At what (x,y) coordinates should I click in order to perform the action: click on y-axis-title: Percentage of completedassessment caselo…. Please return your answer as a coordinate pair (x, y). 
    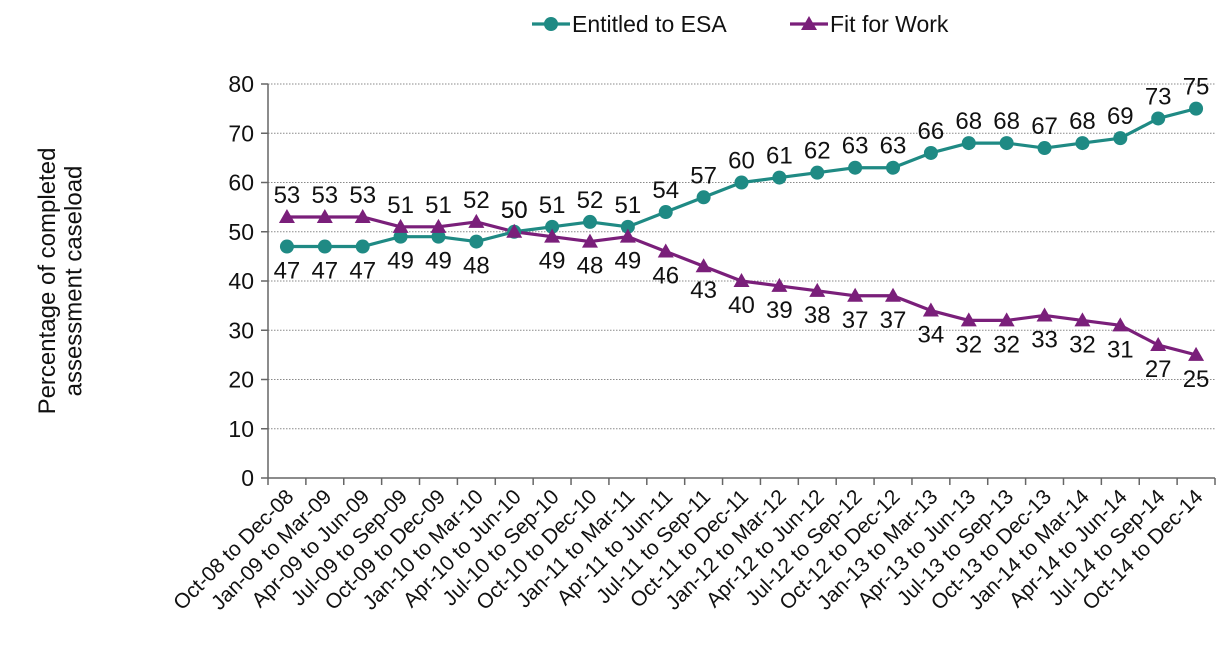
    Looking at the image, I should click on (60, 281).